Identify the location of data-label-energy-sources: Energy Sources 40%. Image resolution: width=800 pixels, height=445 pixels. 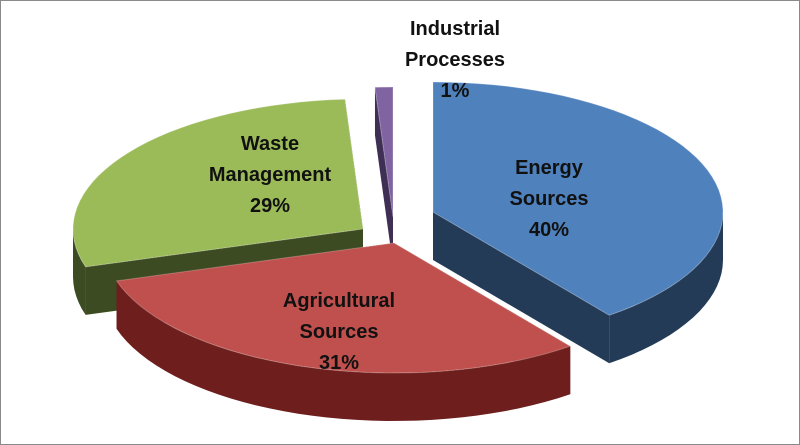
(549, 199).